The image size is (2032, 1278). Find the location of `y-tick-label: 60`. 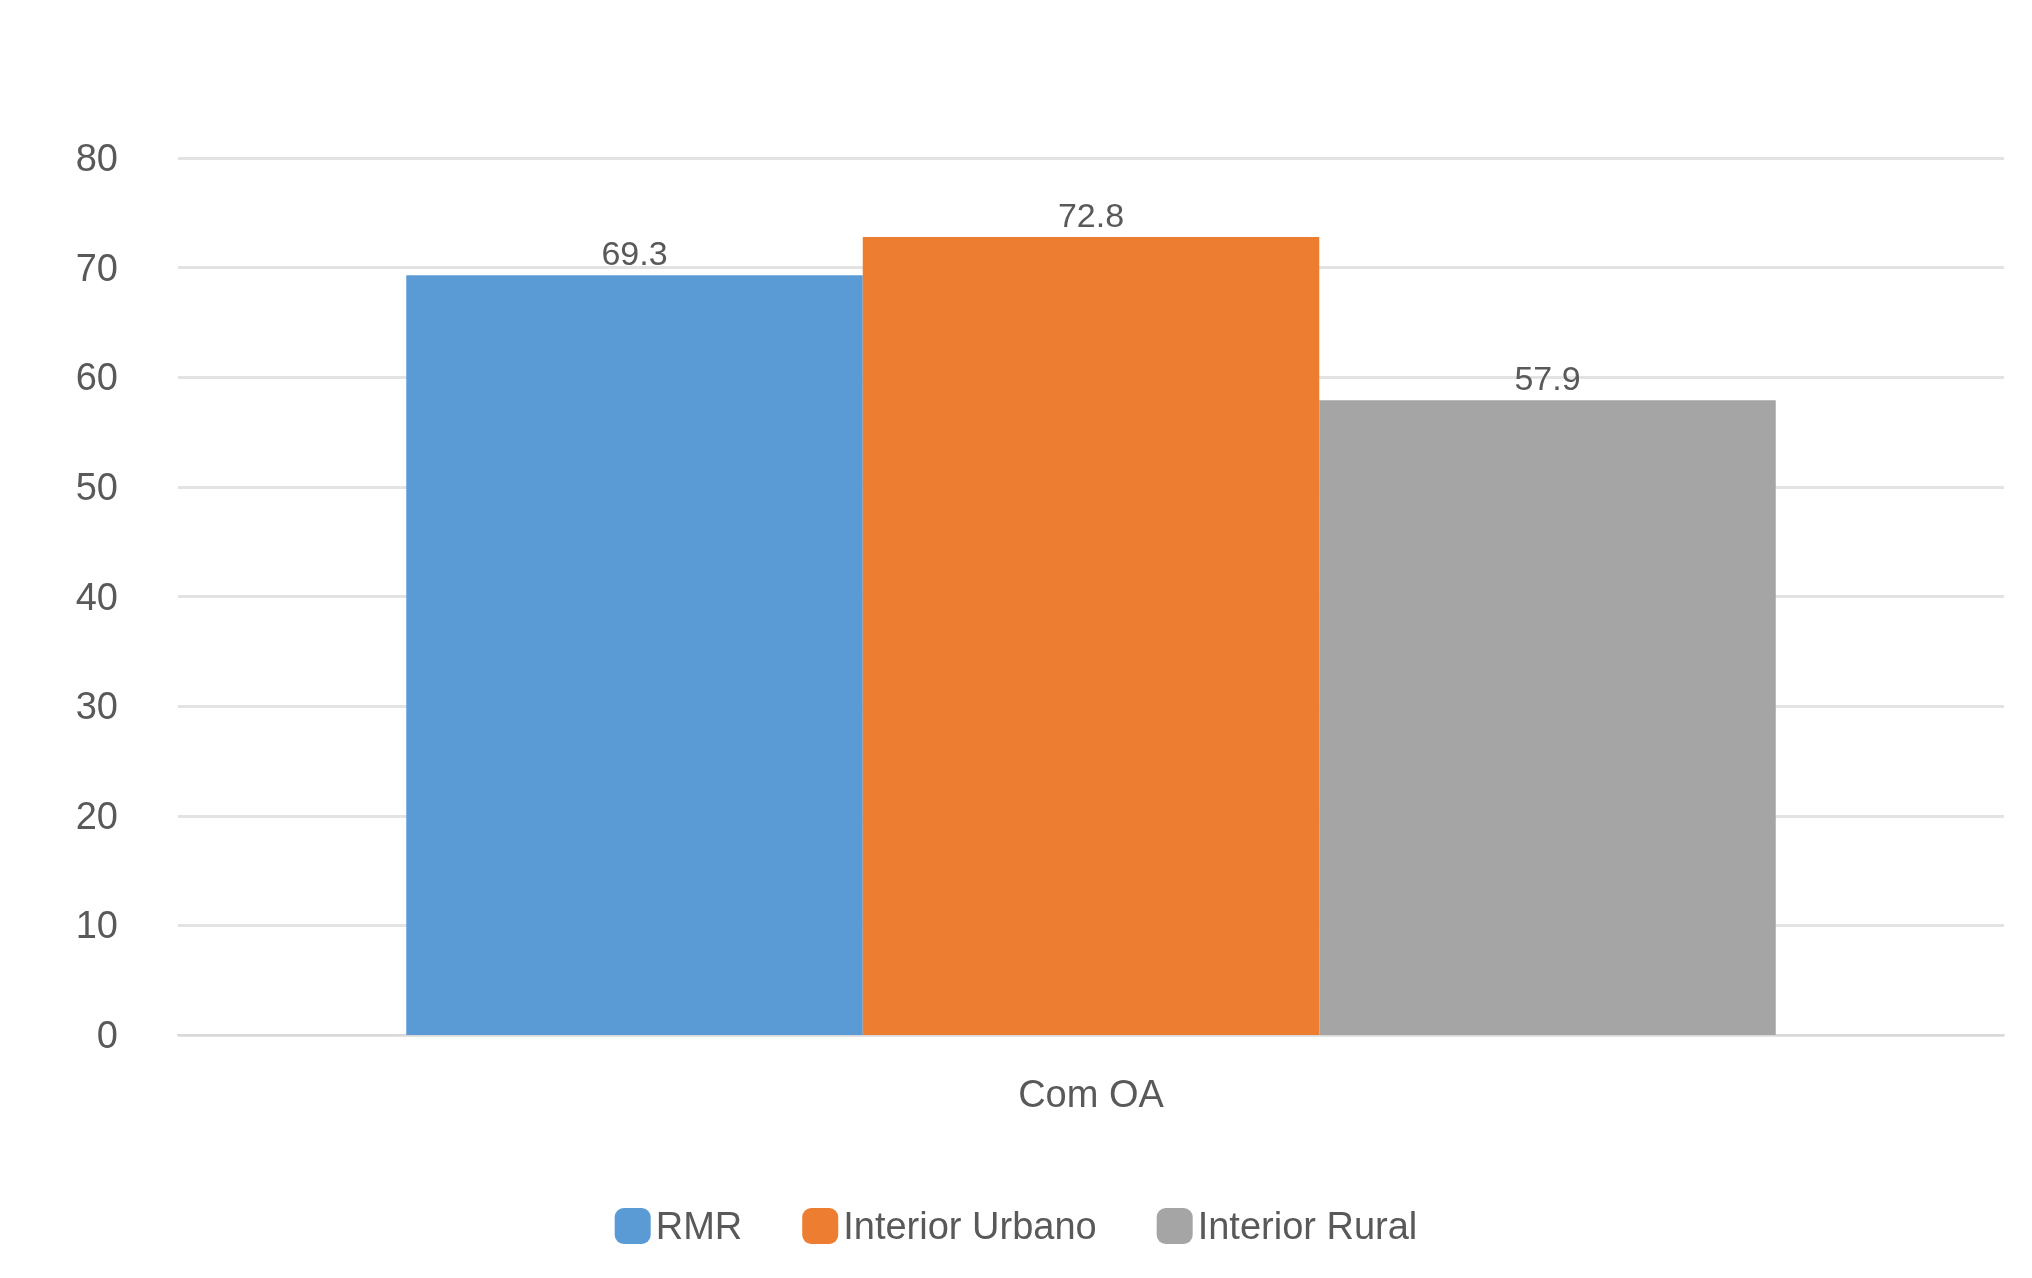

y-tick-label: 60 is located at coordinates (96, 377).